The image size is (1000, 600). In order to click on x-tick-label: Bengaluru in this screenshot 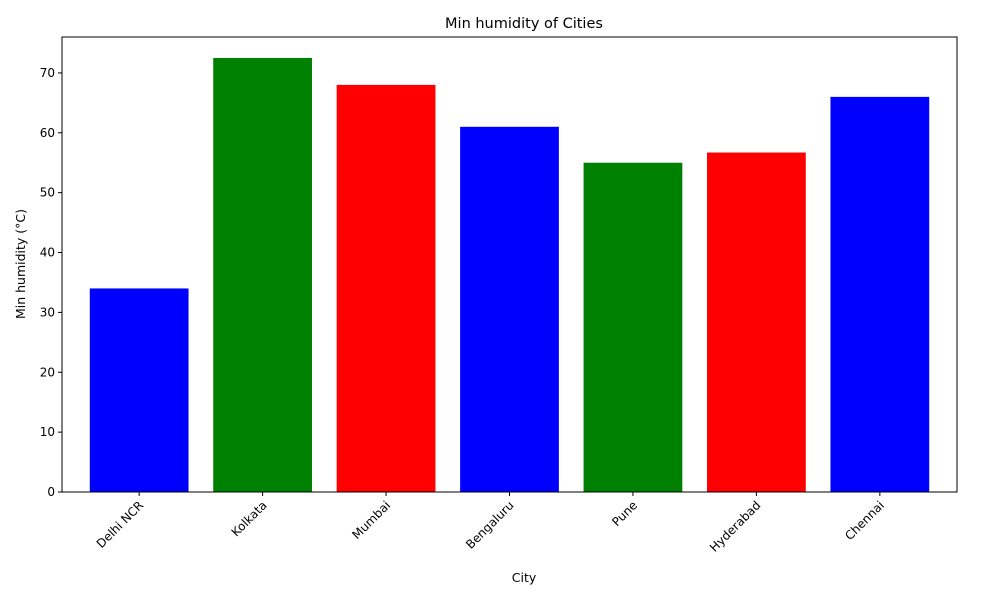, I will do `click(490, 525)`.